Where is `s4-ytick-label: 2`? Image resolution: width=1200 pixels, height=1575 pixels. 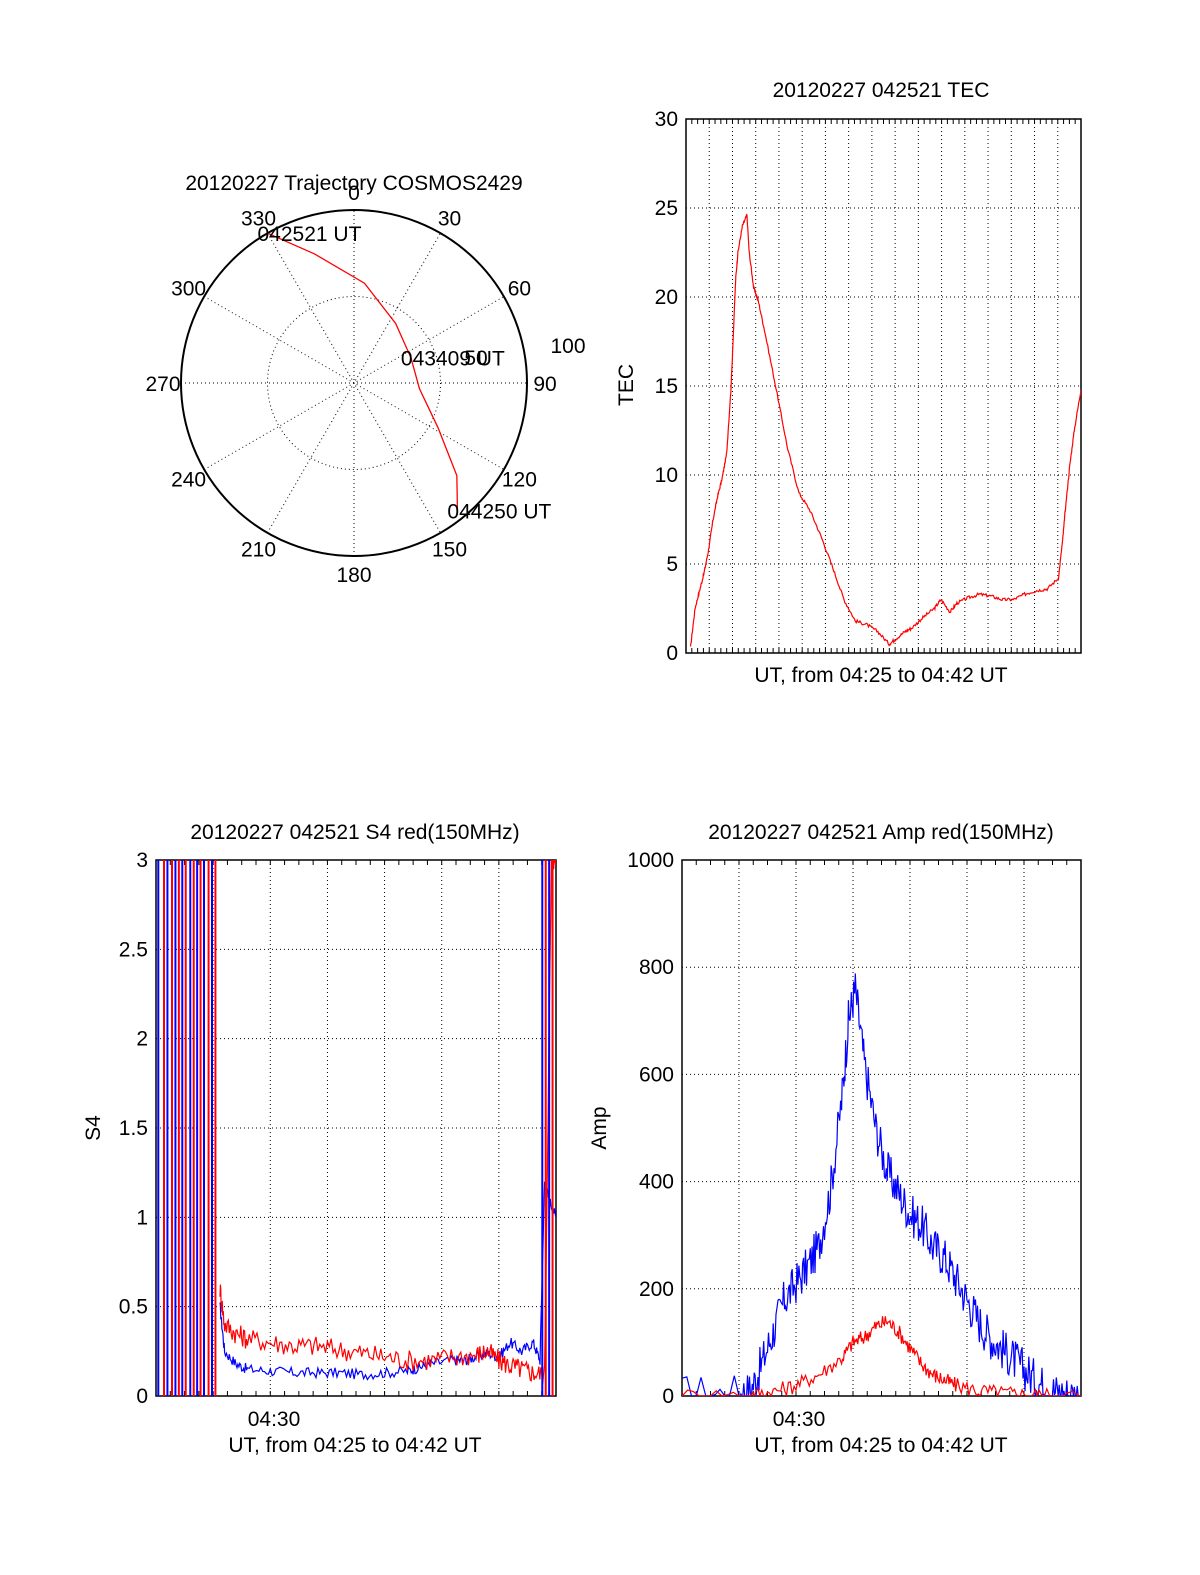 s4-ytick-label: 2 is located at coordinates (142, 1039).